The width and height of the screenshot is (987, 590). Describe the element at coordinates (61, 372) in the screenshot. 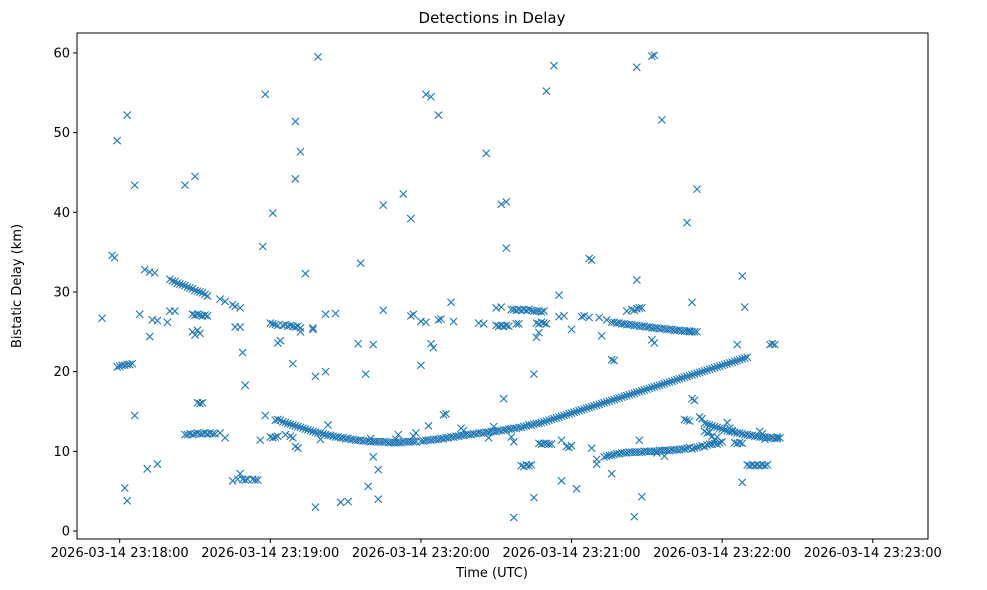

I see `y-tick-label: 20` at that location.